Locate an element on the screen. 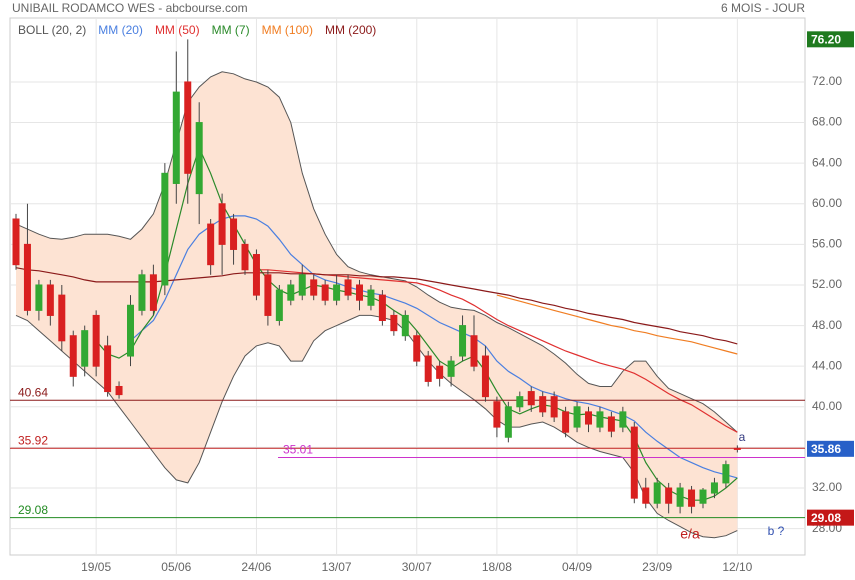 The height and width of the screenshot is (580, 855). x-tick-label: 12/10 is located at coordinates (737, 567).